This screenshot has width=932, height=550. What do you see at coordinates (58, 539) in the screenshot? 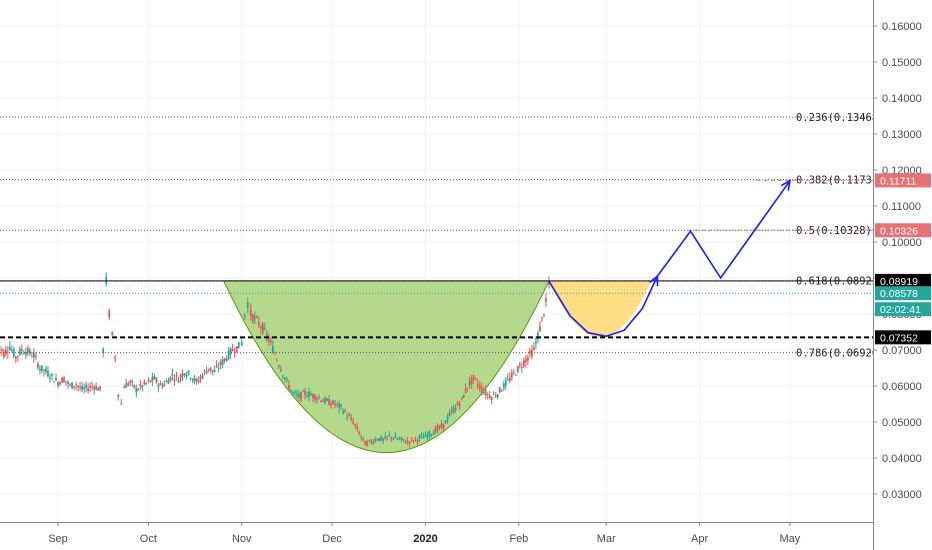
I see `x-tick-label: Sep` at bounding box center [58, 539].